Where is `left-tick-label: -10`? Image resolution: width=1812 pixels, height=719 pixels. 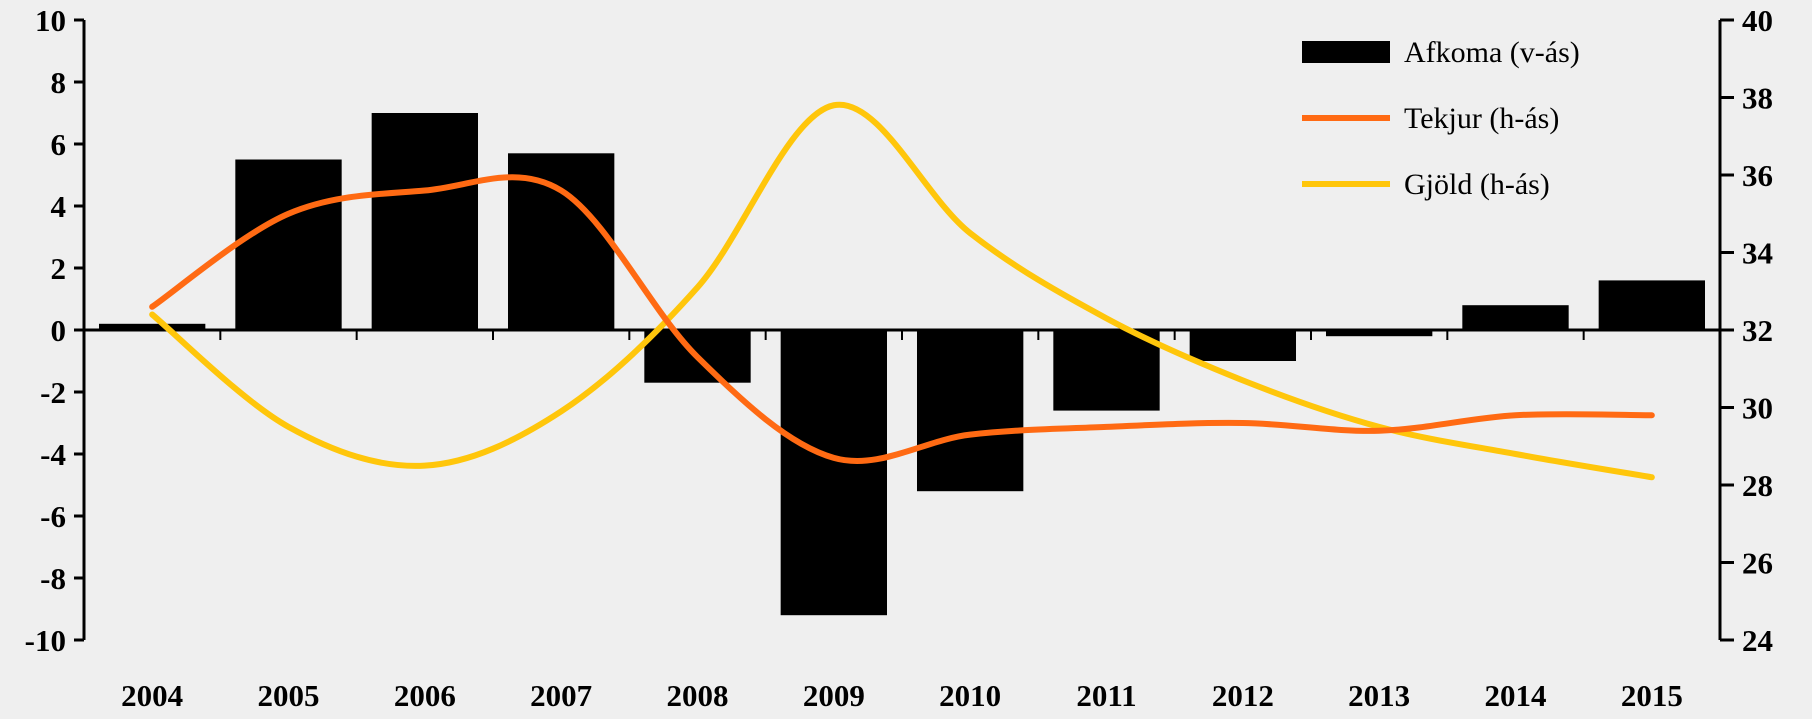 left-tick-label: -10 is located at coordinates (45, 640).